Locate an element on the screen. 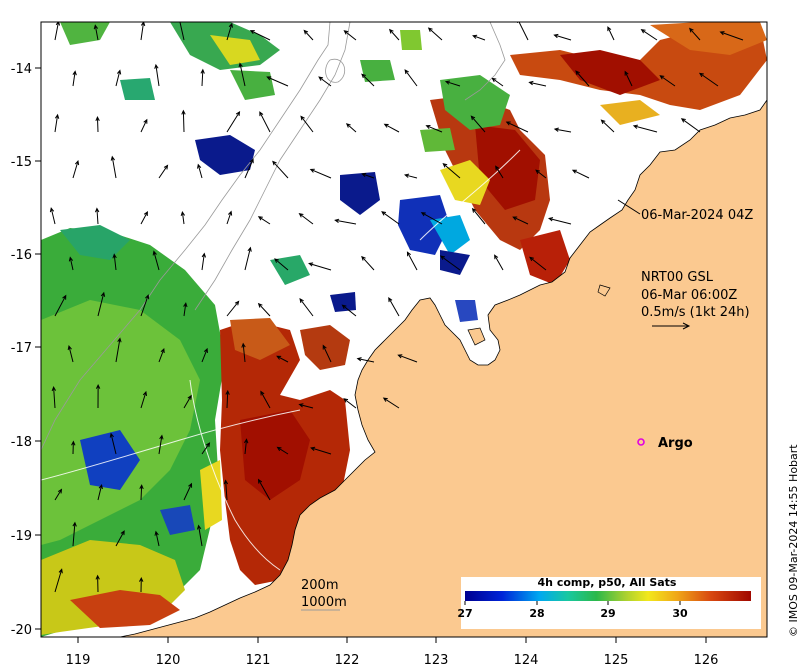 The height and width of the screenshot is (672, 810). colorbar-title: 4h comp, p50, All Sats is located at coordinates (607, 582).